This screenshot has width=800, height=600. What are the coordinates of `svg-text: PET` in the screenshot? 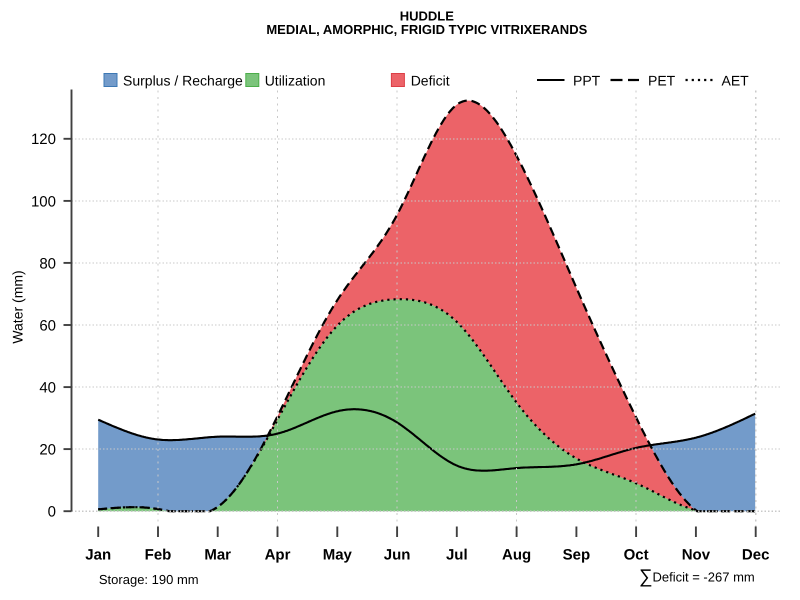 It's located at (662, 80).